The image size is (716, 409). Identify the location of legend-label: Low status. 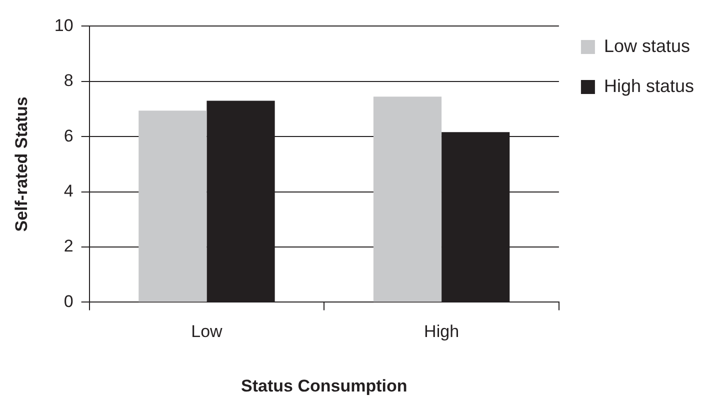
(647, 46).